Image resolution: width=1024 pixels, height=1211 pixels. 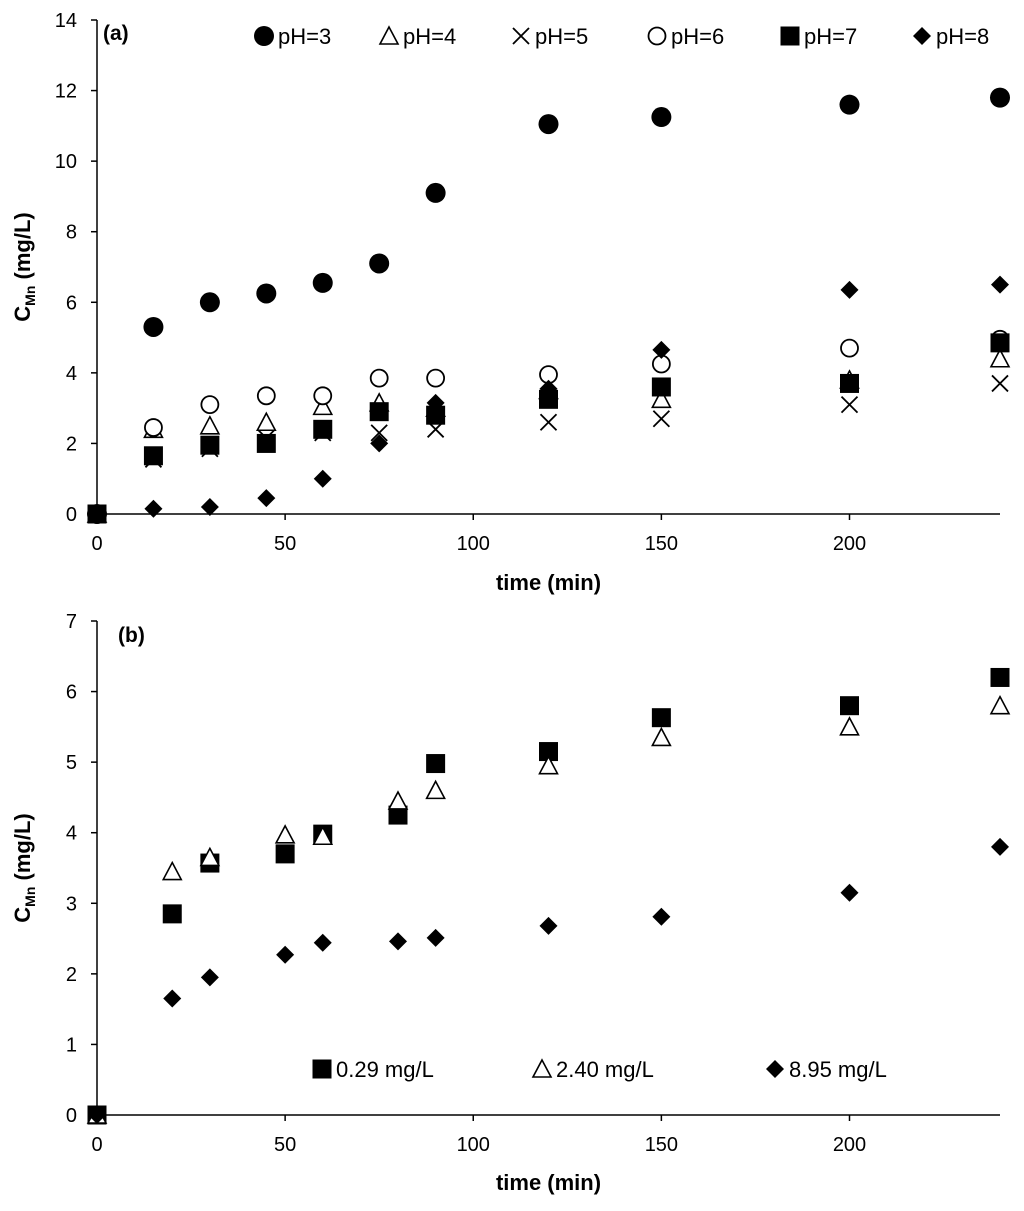 What do you see at coordinates (71, 622) in the screenshot?
I see `y-tick-label: 7` at bounding box center [71, 622].